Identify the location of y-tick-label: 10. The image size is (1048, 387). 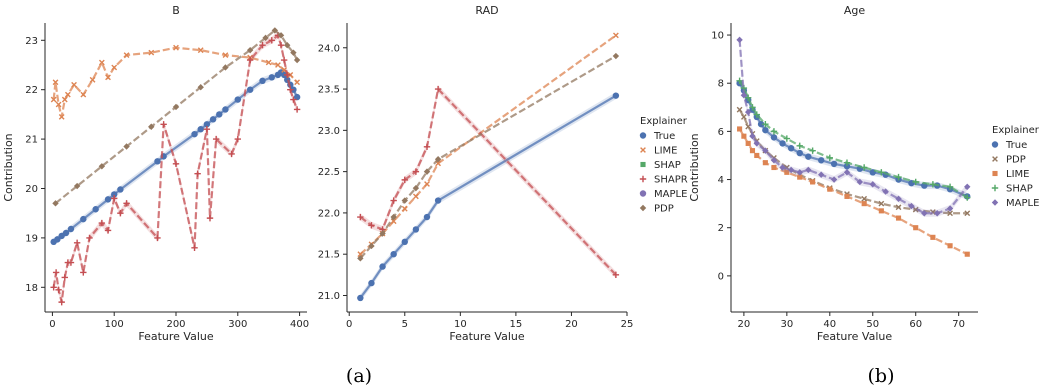
(717, 36).